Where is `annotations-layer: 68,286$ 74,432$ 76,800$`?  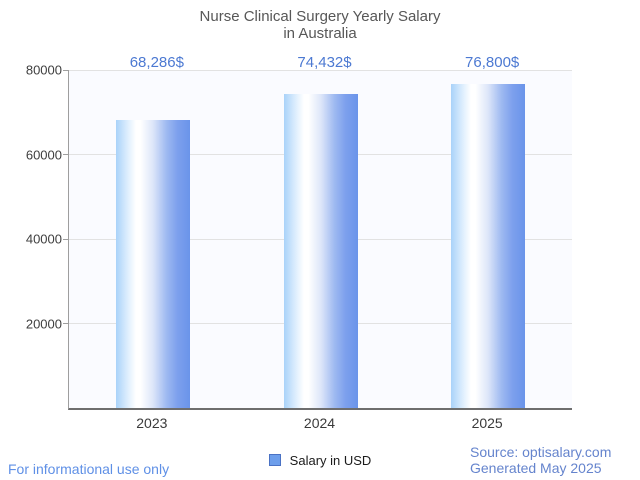
annotations-layer: 68,286$ 74,432$ 76,800$ is located at coordinates (319, 64).